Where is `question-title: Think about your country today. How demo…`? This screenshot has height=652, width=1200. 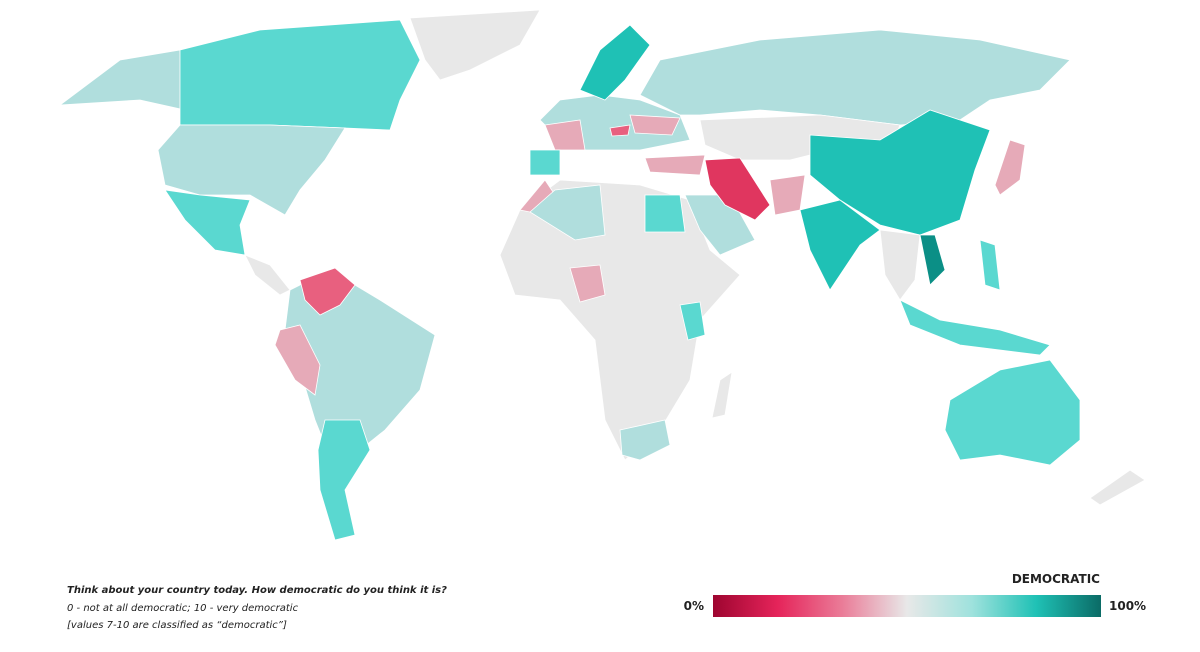
question-title: Think about your country today. How demo… is located at coordinates (257, 590).